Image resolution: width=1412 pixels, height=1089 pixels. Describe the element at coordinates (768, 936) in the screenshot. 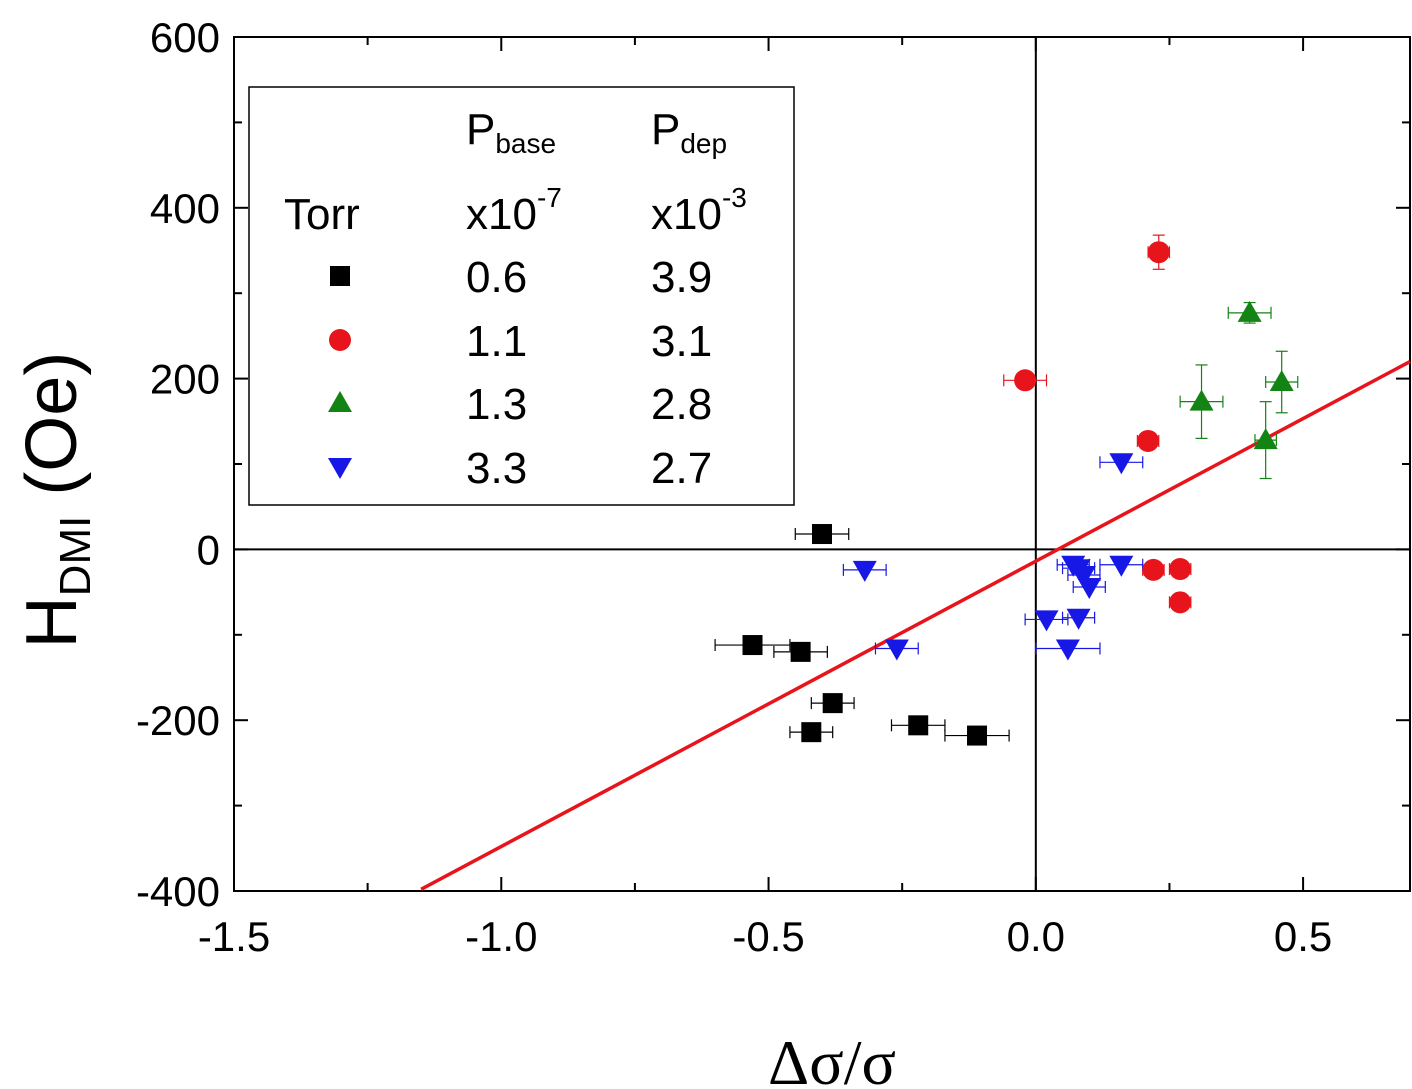

I see `x-tick-label: -0.5` at that location.